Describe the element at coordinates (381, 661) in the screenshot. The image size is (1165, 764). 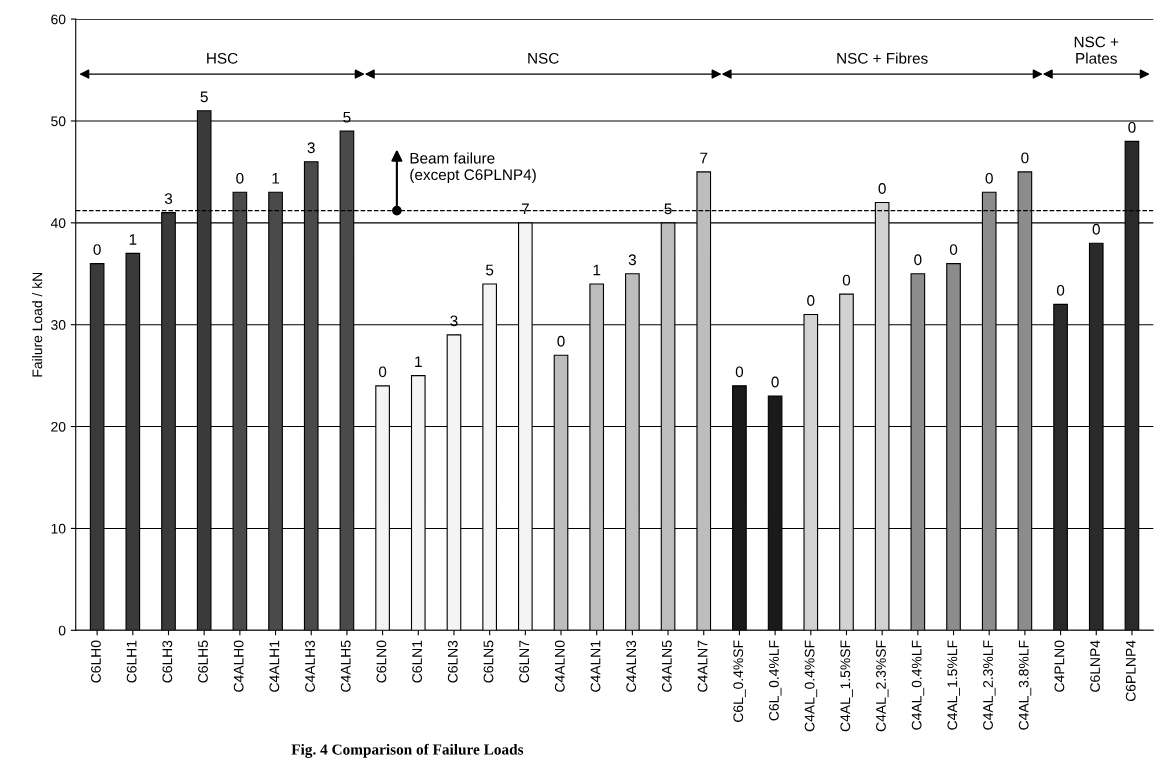
I see `x-tick-label: C6LN0` at that location.